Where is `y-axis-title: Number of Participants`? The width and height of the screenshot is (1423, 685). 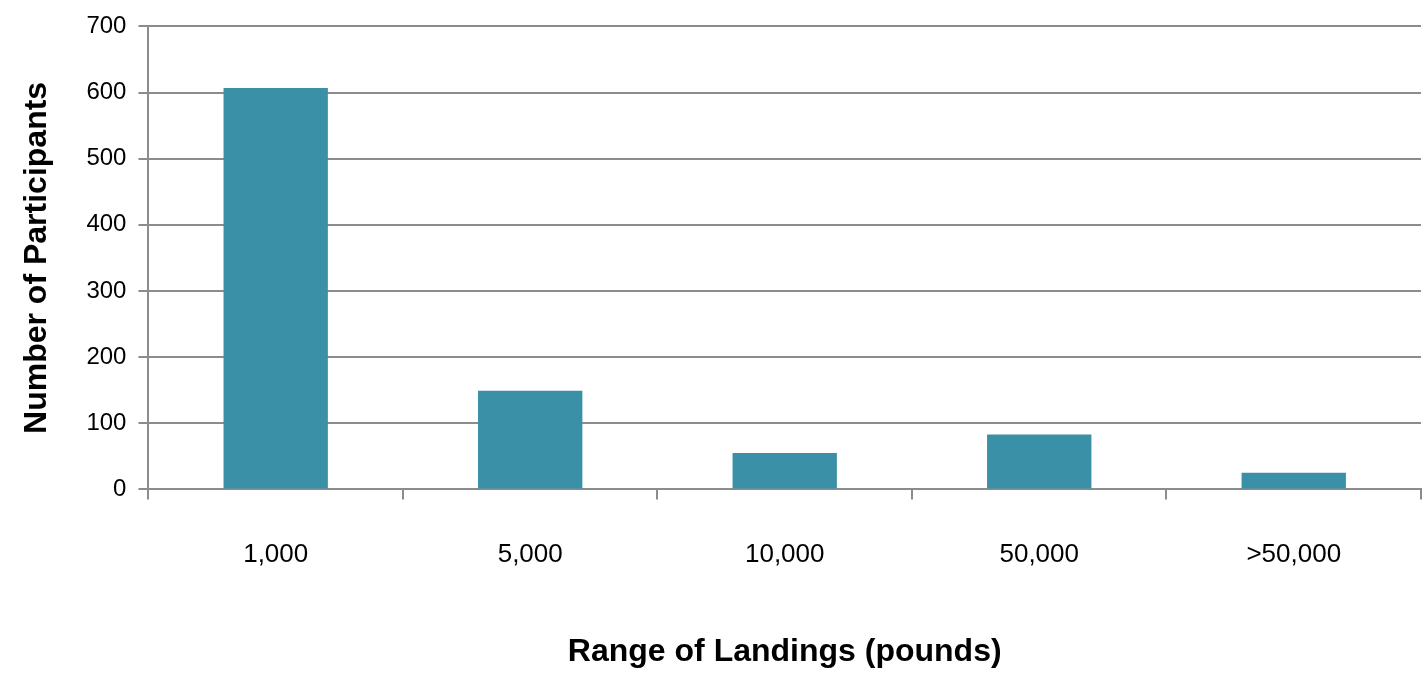
y-axis-title: Number of Participants is located at coordinates (35, 257).